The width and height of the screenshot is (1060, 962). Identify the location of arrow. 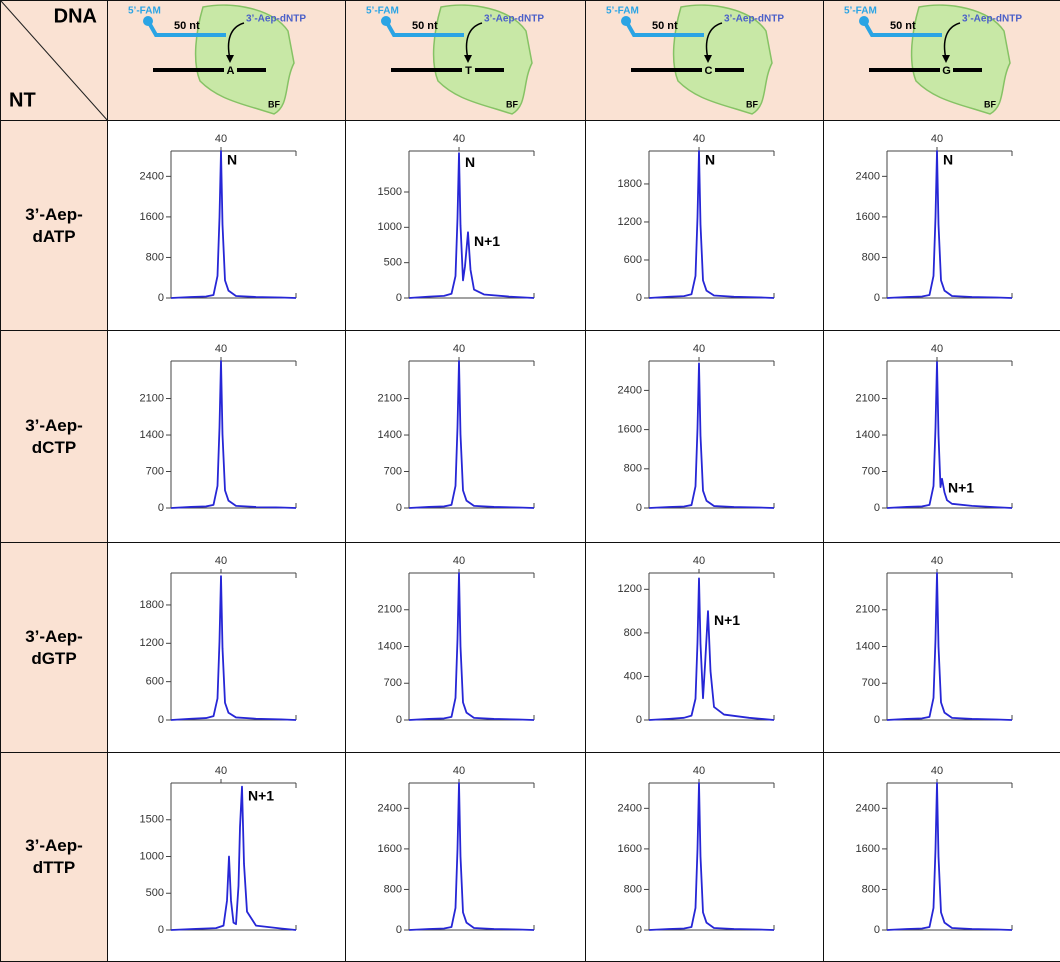
(236, 41).